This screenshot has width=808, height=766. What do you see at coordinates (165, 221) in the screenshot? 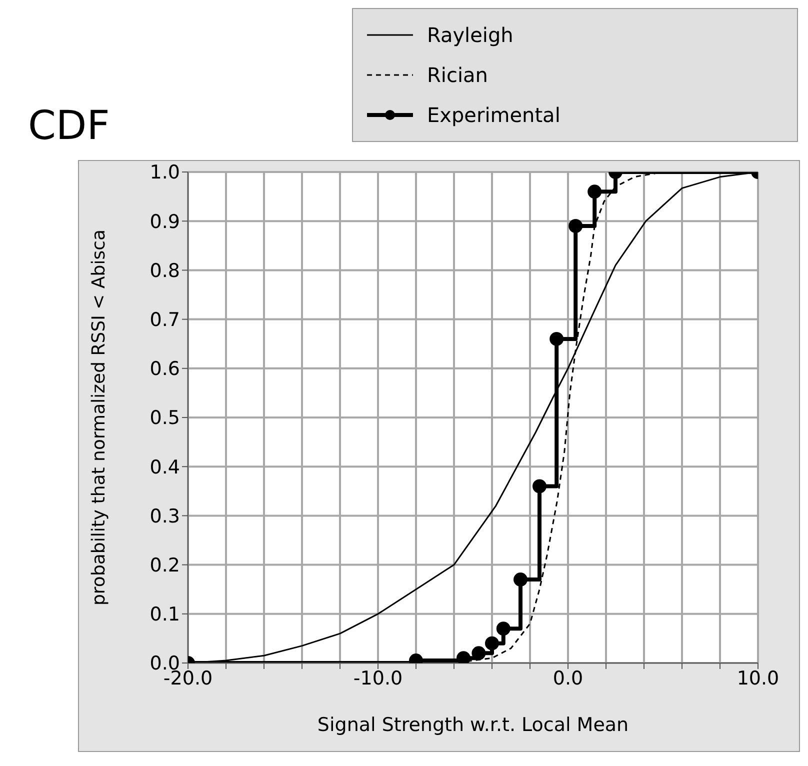
I see `y-tick-label: 0.9` at bounding box center [165, 221].